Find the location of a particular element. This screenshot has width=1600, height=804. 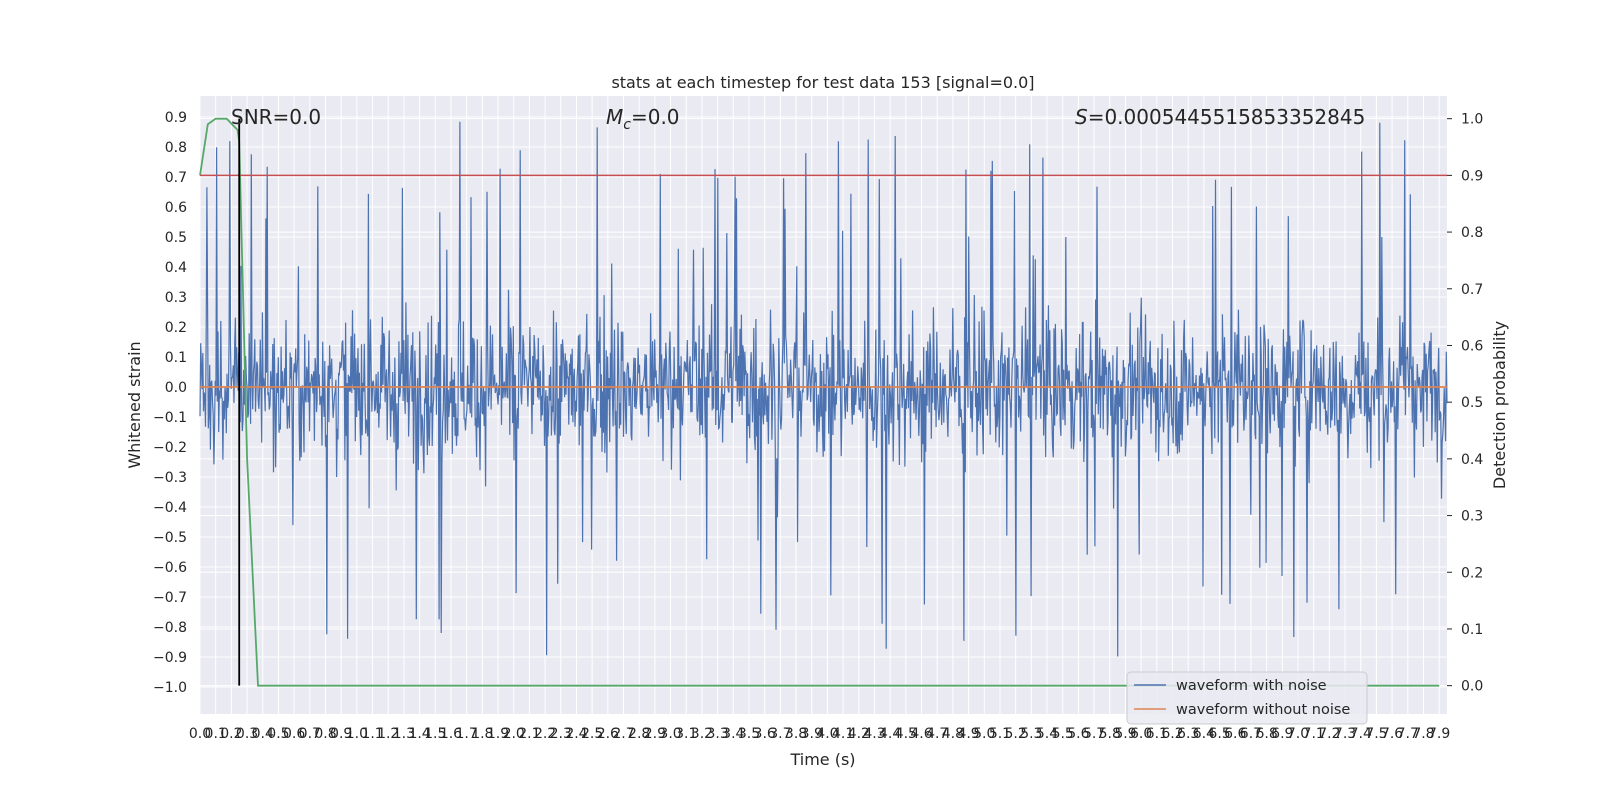

x-tick-label: 2.5 is located at coordinates (592, 734).